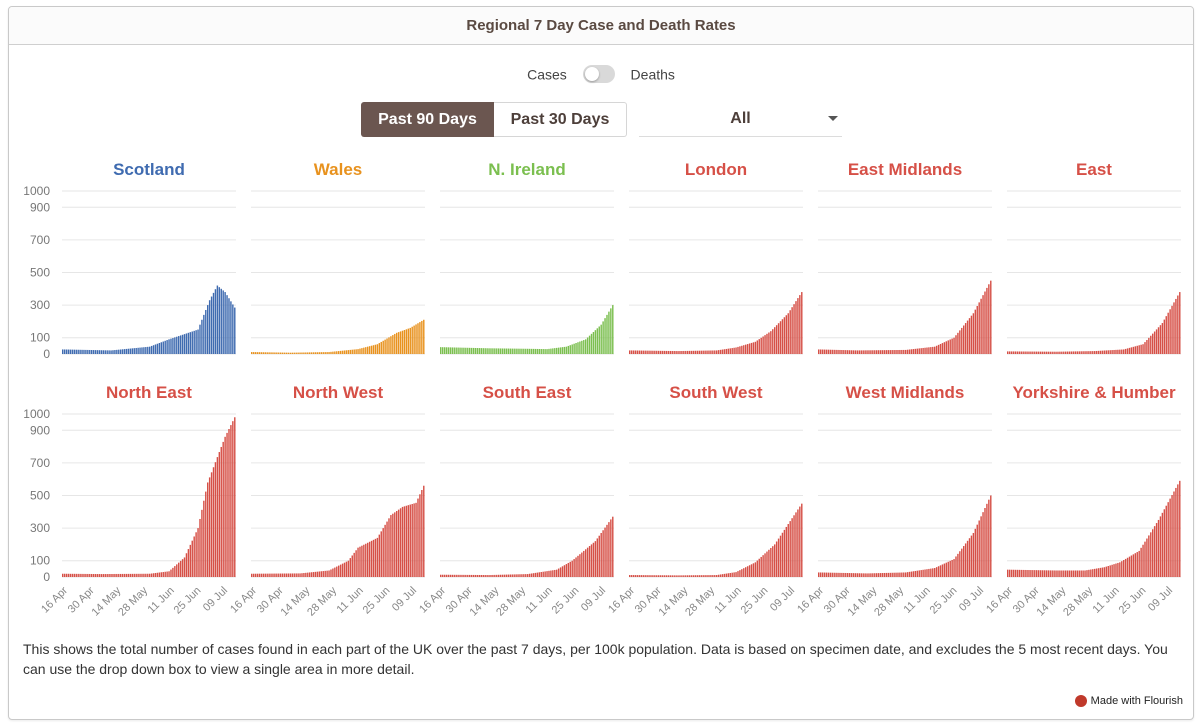 The image size is (1200, 726). What do you see at coordinates (560, 119) in the screenshot?
I see `past-30-days-button: Past 30 Days` at bounding box center [560, 119].